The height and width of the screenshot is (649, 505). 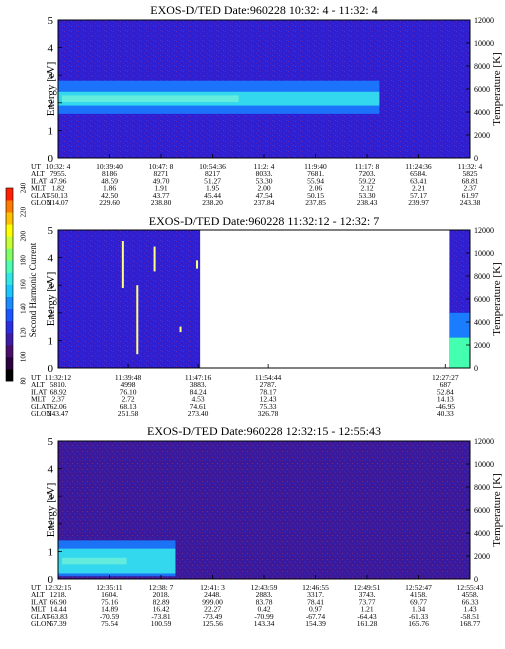 What do you see at coordinates (128, 406) in the screenshot?
I see `ephemeris-cell: 68.13` at bounding box center [128, 406].